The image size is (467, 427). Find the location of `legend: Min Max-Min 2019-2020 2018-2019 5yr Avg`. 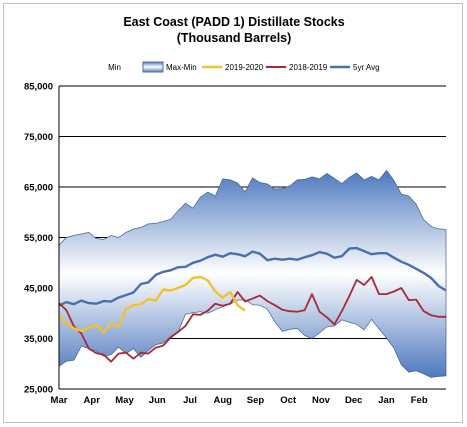

legend: Min Max-Min 2019-2020 2018-2019 5yr Avg is located at coordinates (244, 67).